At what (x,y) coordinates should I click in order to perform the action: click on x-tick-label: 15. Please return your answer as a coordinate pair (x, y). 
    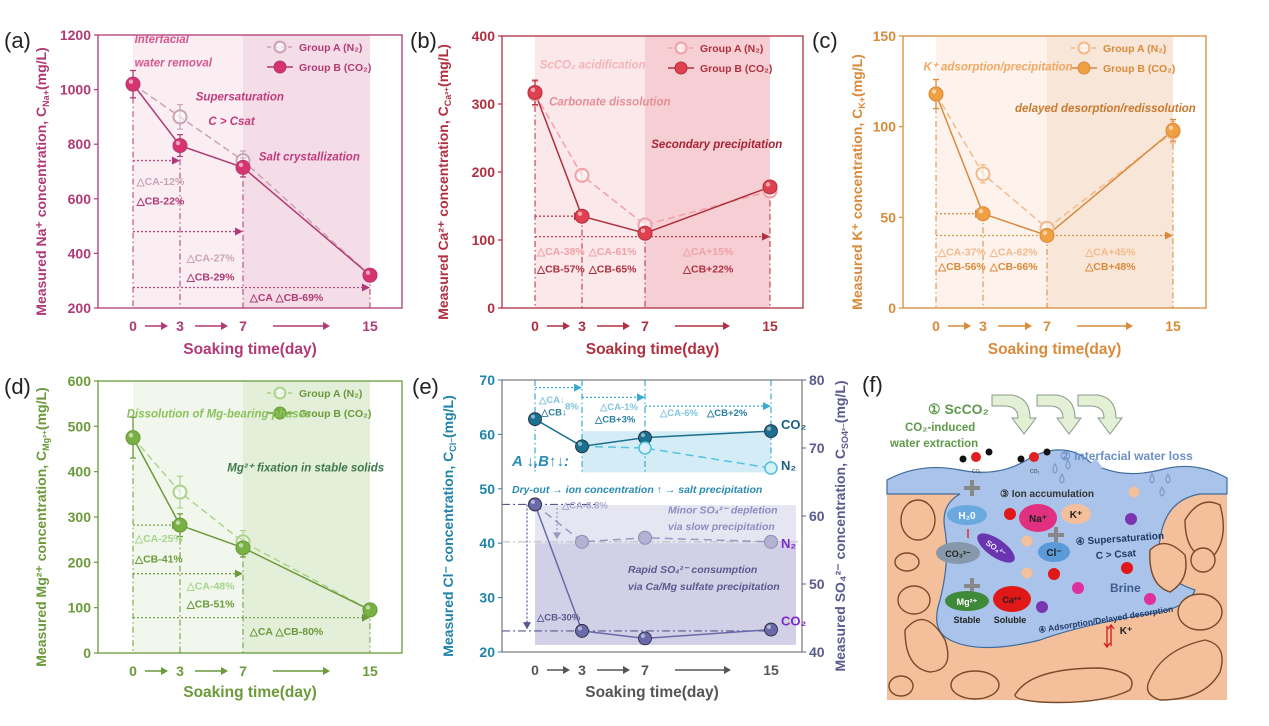
    Looking at the image, I should click on (370, 671).